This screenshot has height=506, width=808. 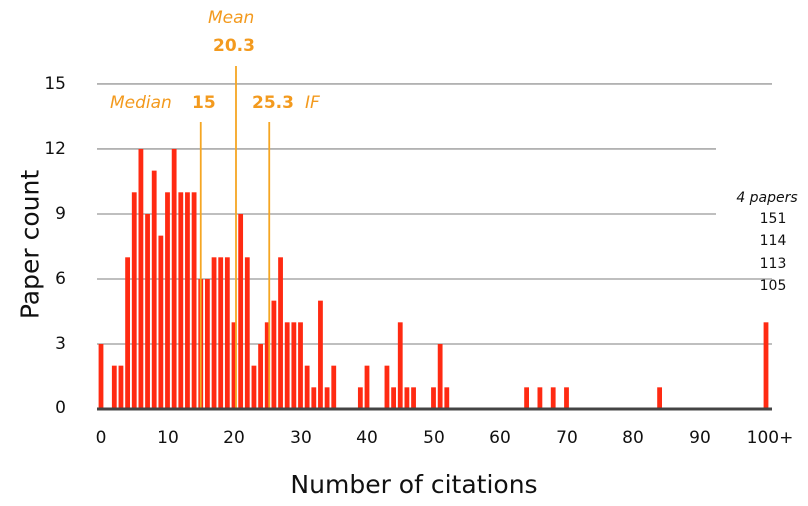 What do you see at coordinates (204, 103) in the screenshot?
I see `median-value: 15` at bounding box center [204, 103].